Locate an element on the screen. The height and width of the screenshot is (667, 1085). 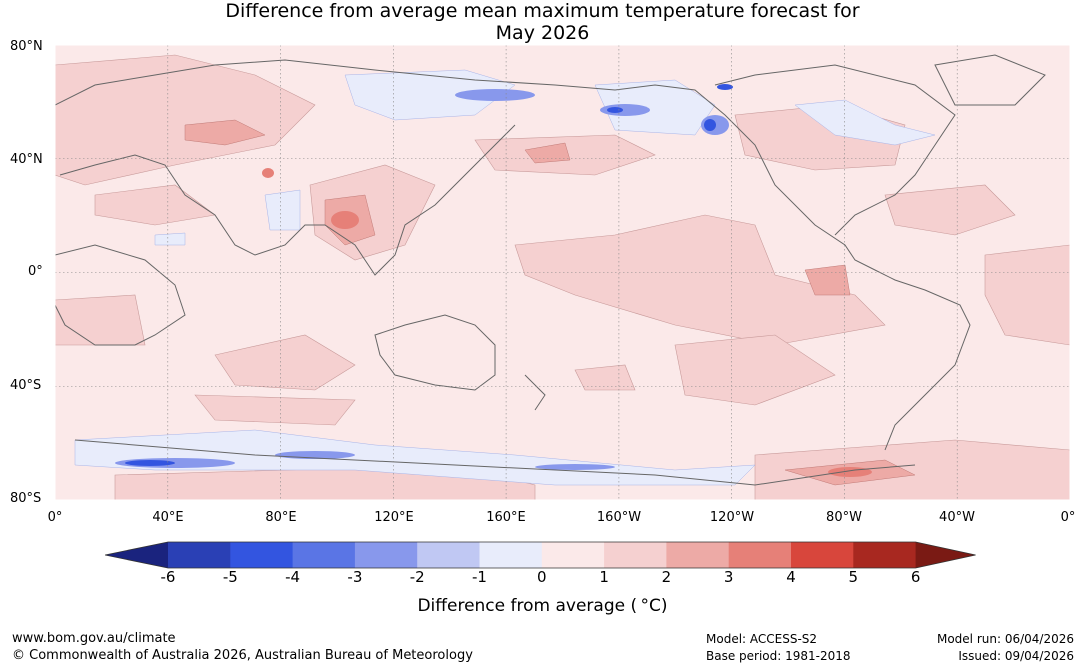
bom-url: www.bom.gov.au/climate is located at coordinates (94, 638).